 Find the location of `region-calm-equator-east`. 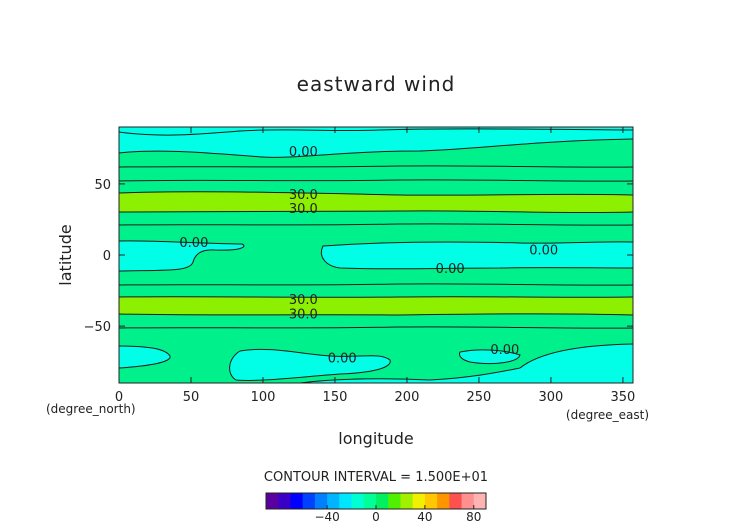

region-calm-equator-east is located at coordinates (477, 255).